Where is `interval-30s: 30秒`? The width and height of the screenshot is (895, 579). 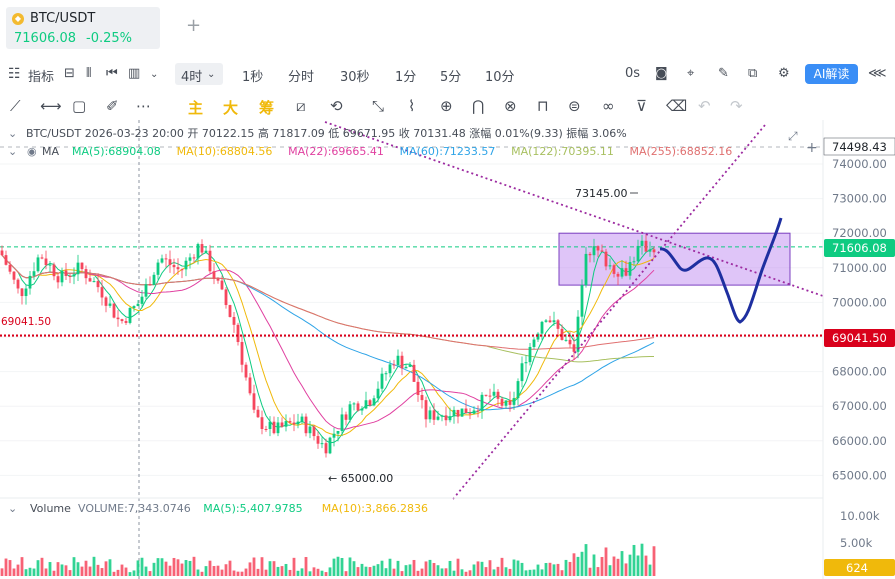
interval-30s: 30秒 is located at coordinates (355, 77).